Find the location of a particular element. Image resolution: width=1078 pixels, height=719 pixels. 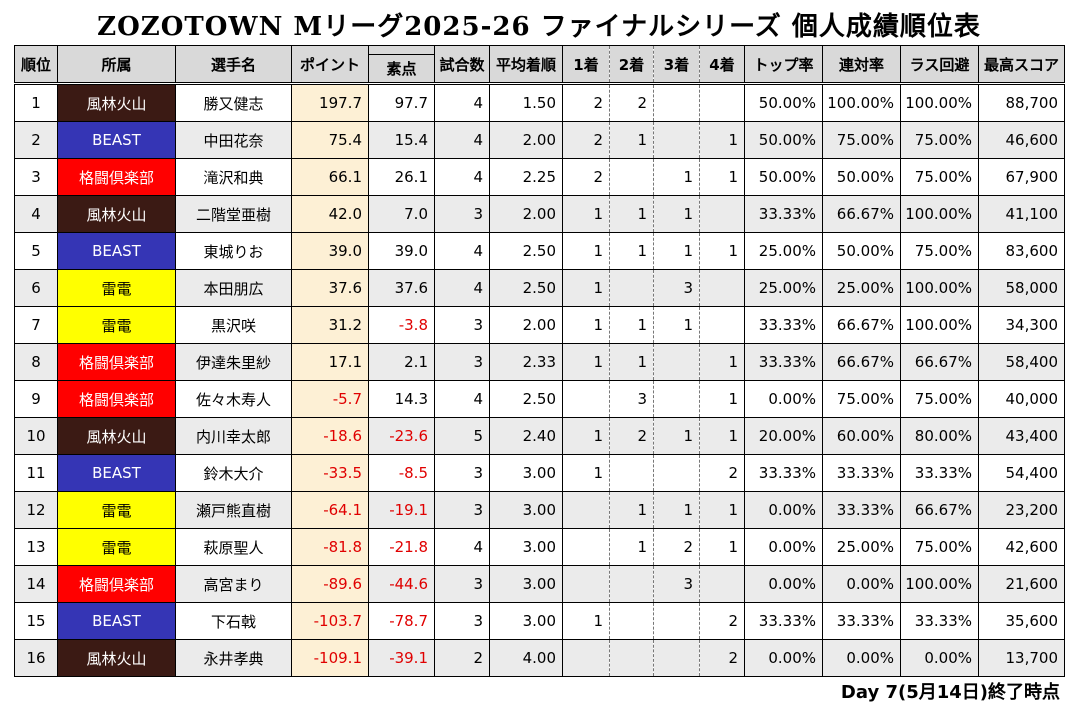

cell-raw-score: -78.7 is located at coordinates (401, 621).